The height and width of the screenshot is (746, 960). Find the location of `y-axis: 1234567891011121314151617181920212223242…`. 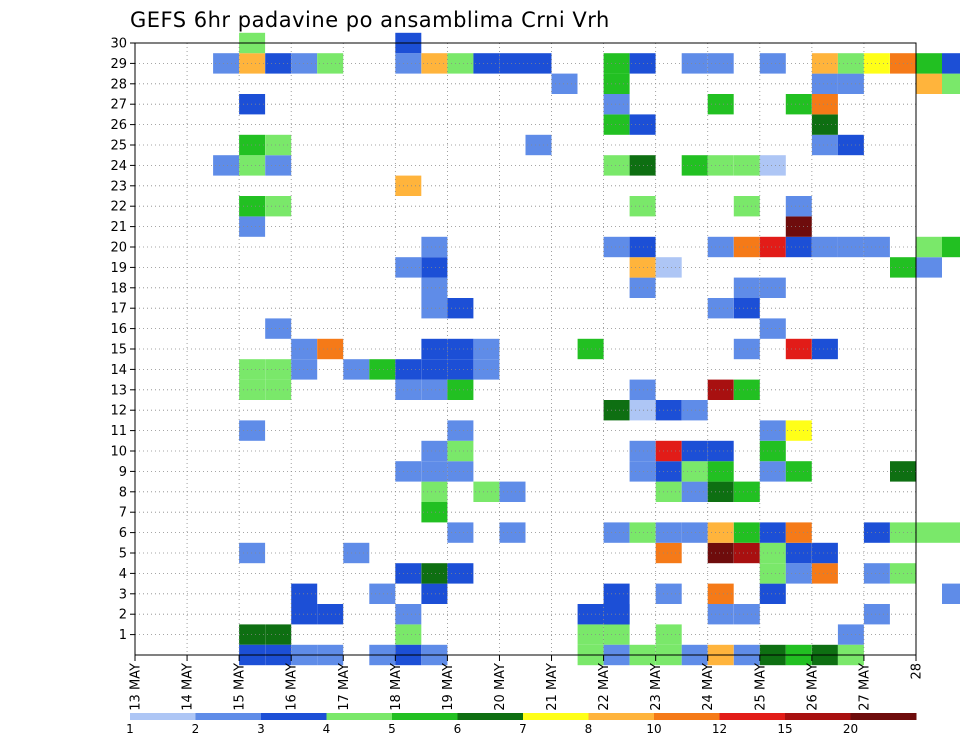

y-axis: 1234567891011121314151617181920212223242… is located at coordinates (122, 340).